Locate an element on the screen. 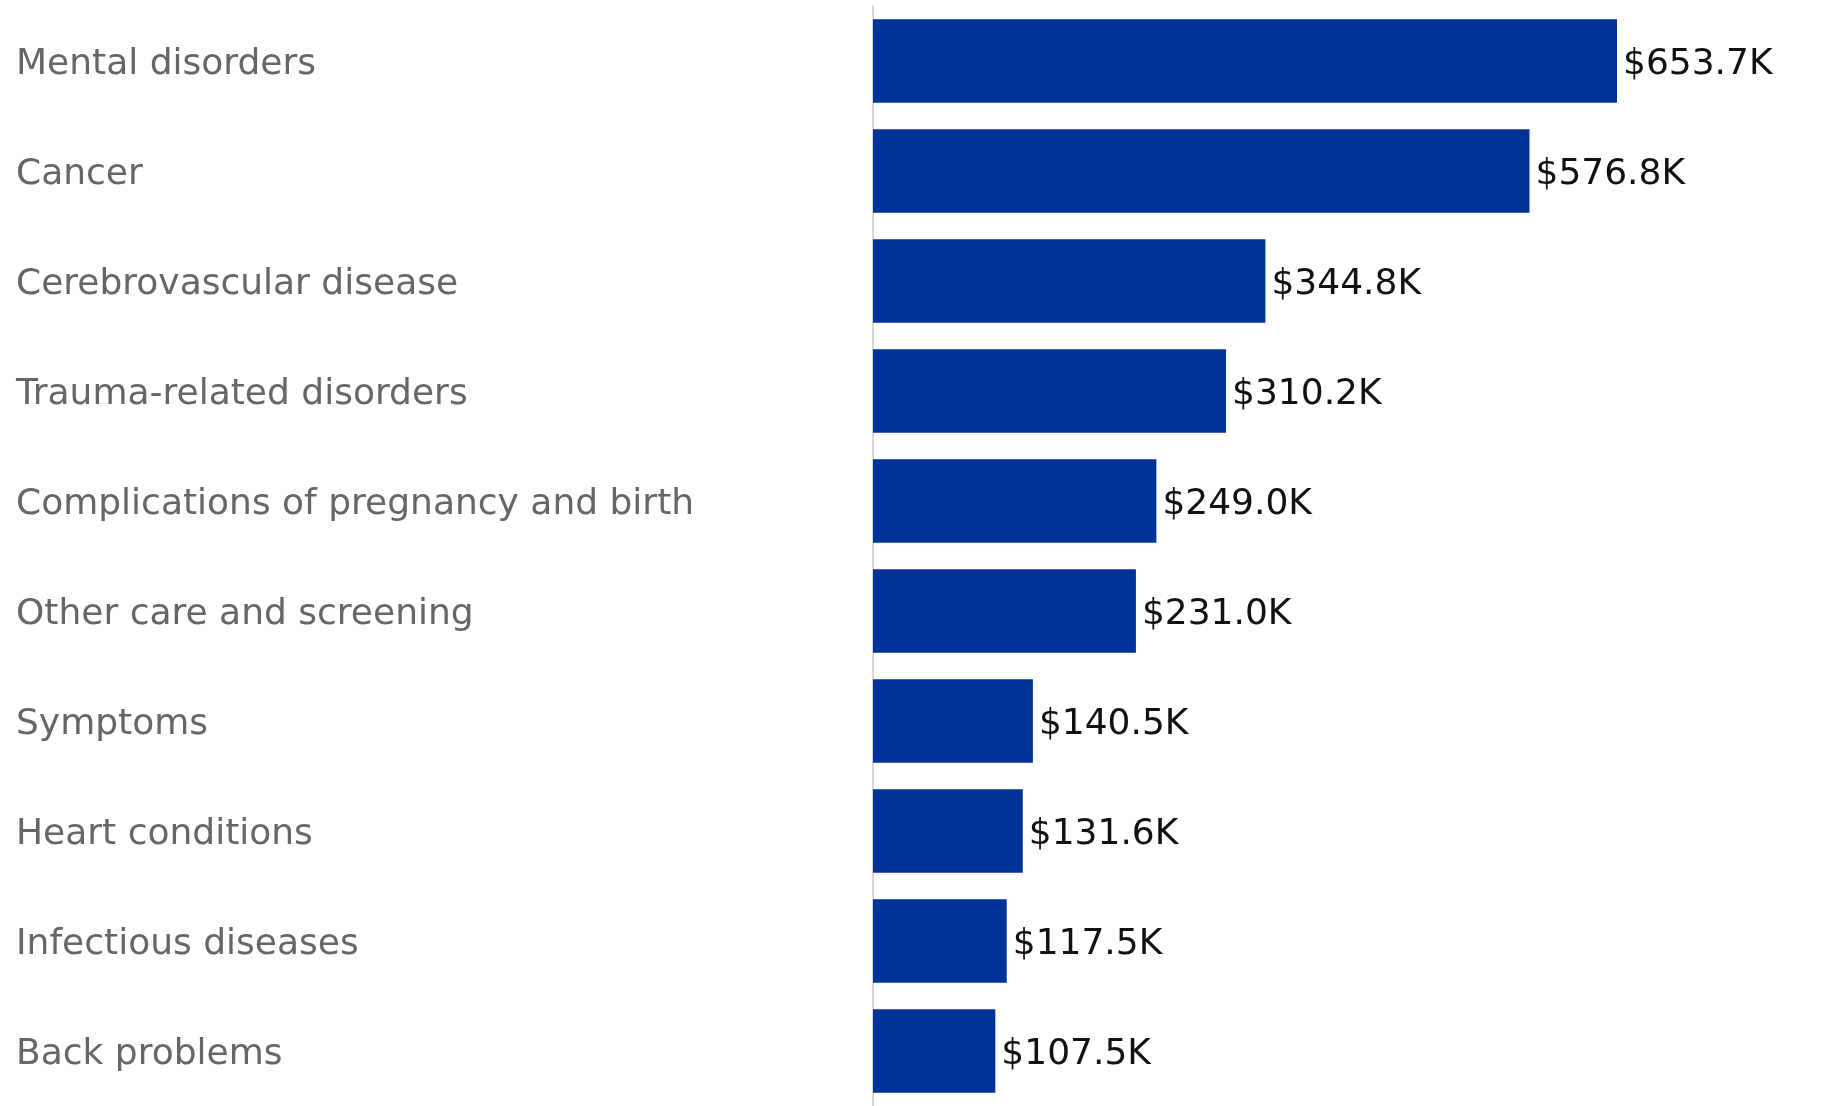 The width and height of the screenshot is (1828, 1106). y-tick-label: Back problems is located at coordinates (149, 1051).